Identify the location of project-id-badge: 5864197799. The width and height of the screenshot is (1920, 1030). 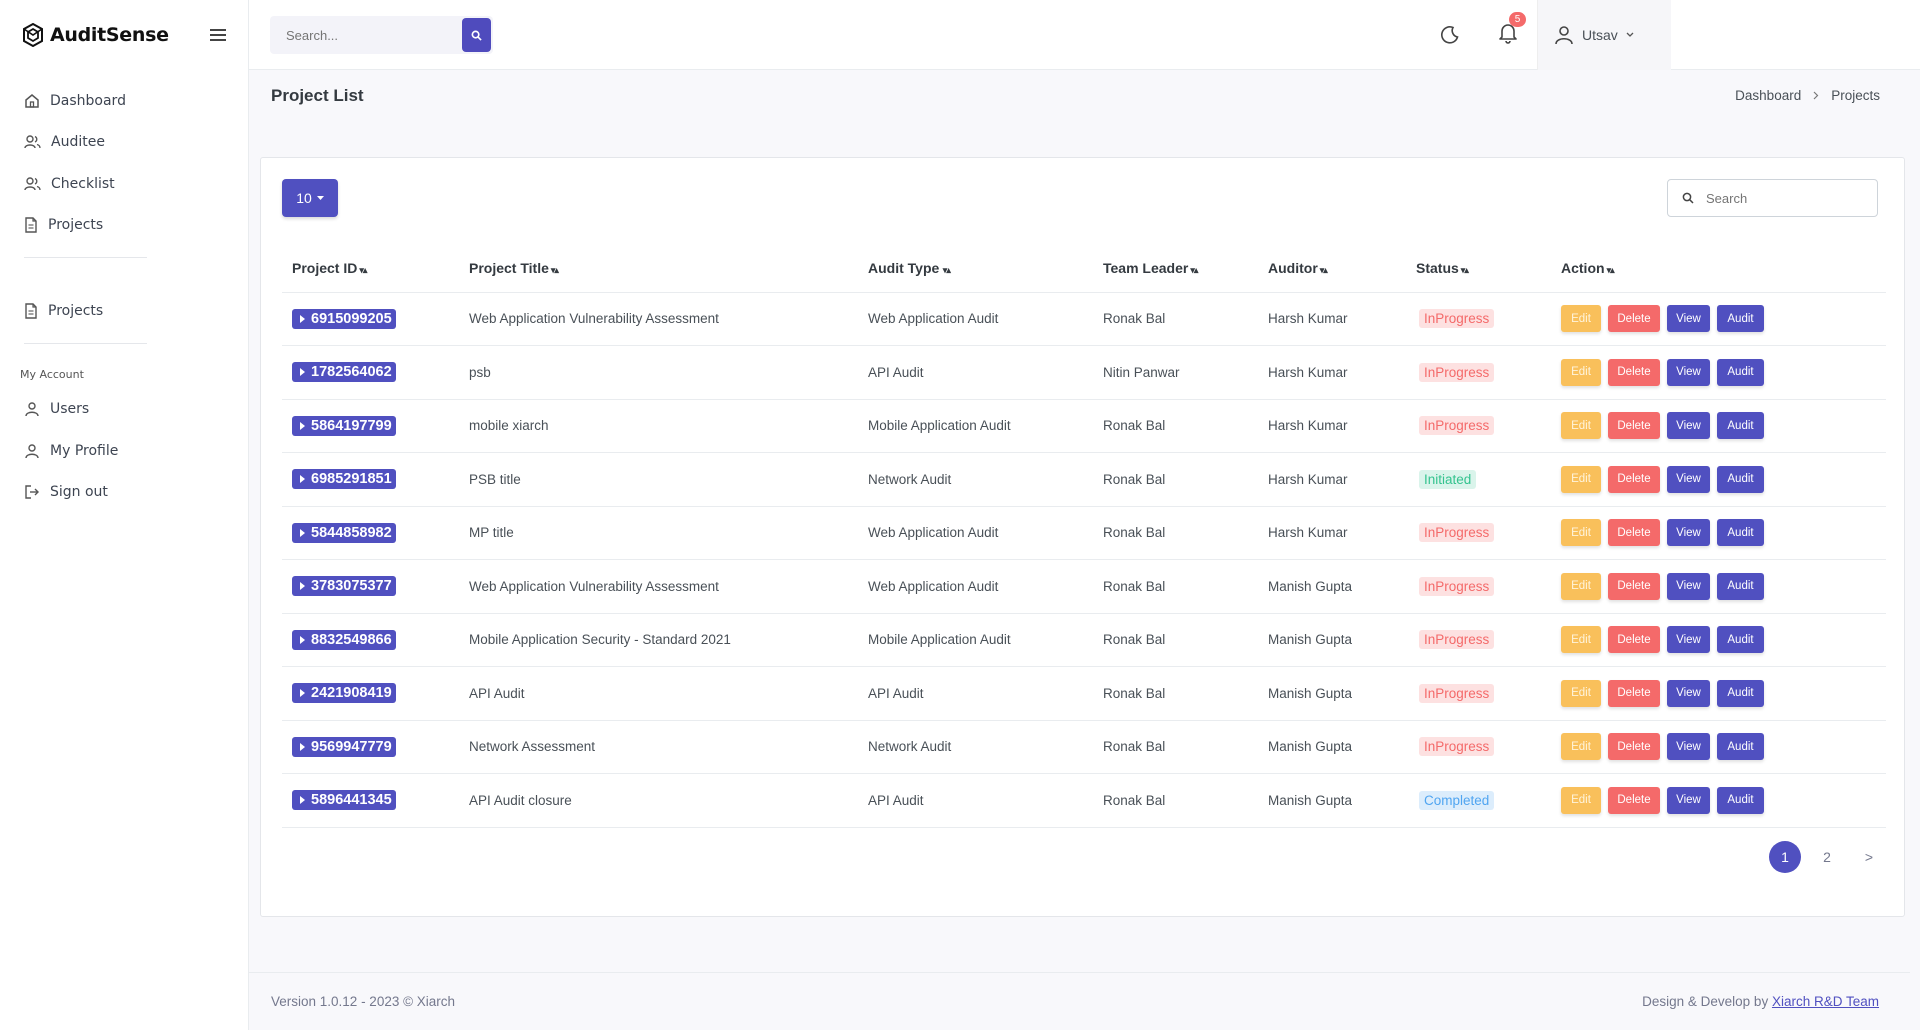
(344, 425).